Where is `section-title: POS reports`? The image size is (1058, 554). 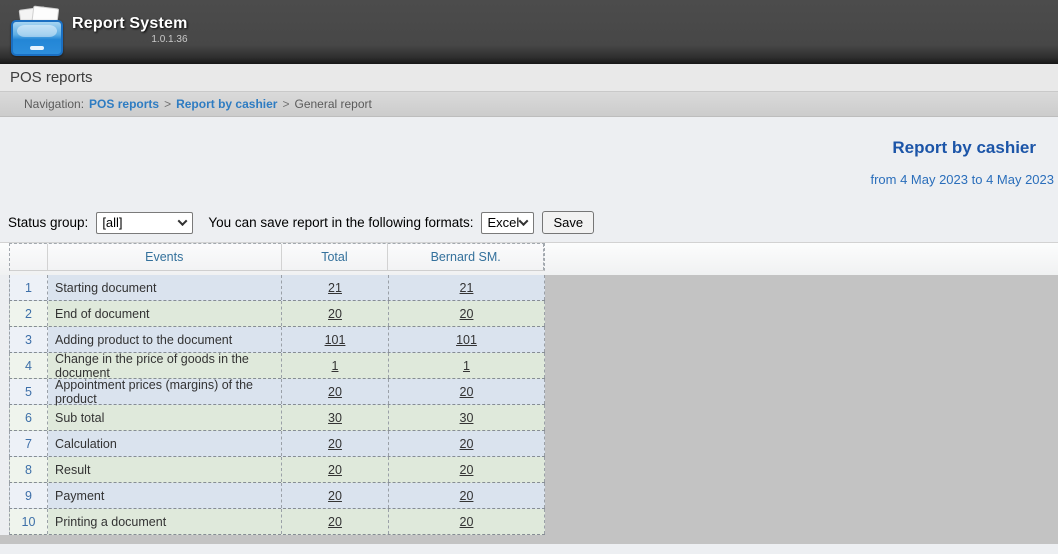 section-title: POS reports is located at coordinates (51, 77).